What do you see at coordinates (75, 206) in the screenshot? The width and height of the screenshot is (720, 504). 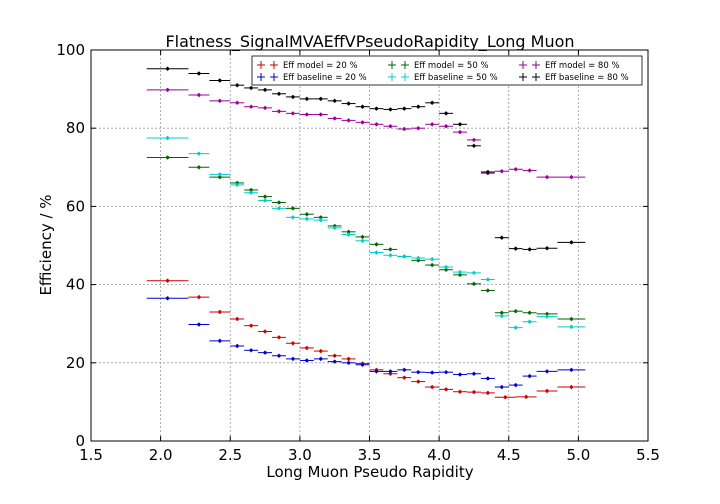 I see `y-tick-label: 60` at bounding box center [75, 206].